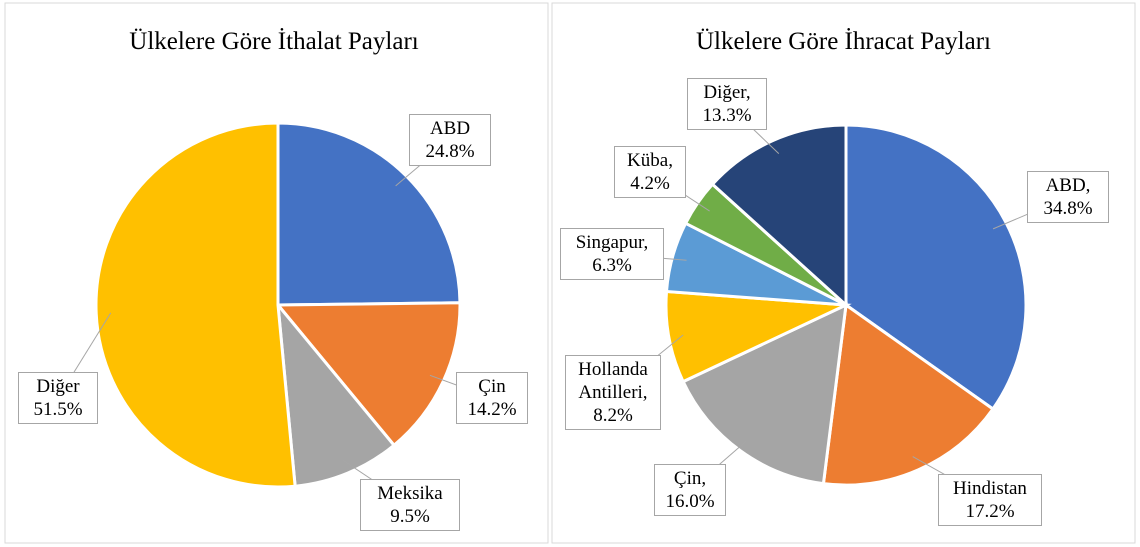 The height and width of the screenshot is (547, 1140). Describe the element at coordinates (990, 500) in the screenshot. I see `data-label: Hindistan 17.2%` at that location.